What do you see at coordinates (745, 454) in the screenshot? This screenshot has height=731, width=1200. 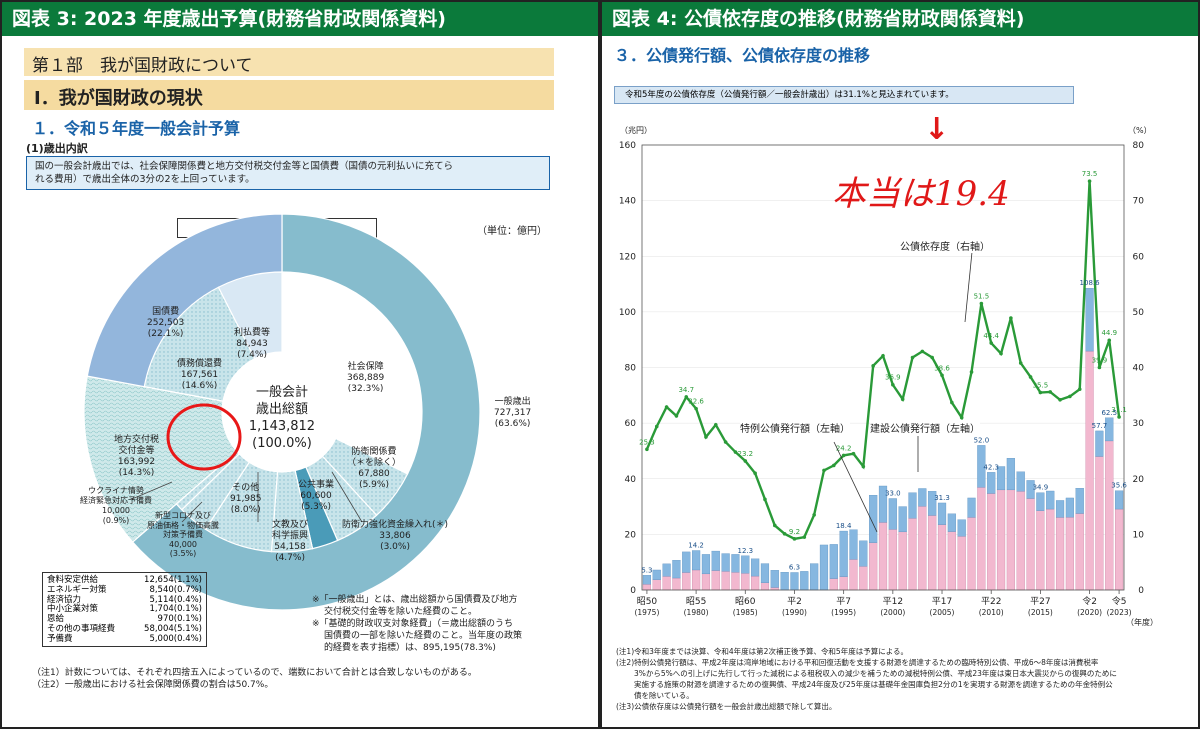 I see `data-label: 23.2` at bounding box center [745, 454].